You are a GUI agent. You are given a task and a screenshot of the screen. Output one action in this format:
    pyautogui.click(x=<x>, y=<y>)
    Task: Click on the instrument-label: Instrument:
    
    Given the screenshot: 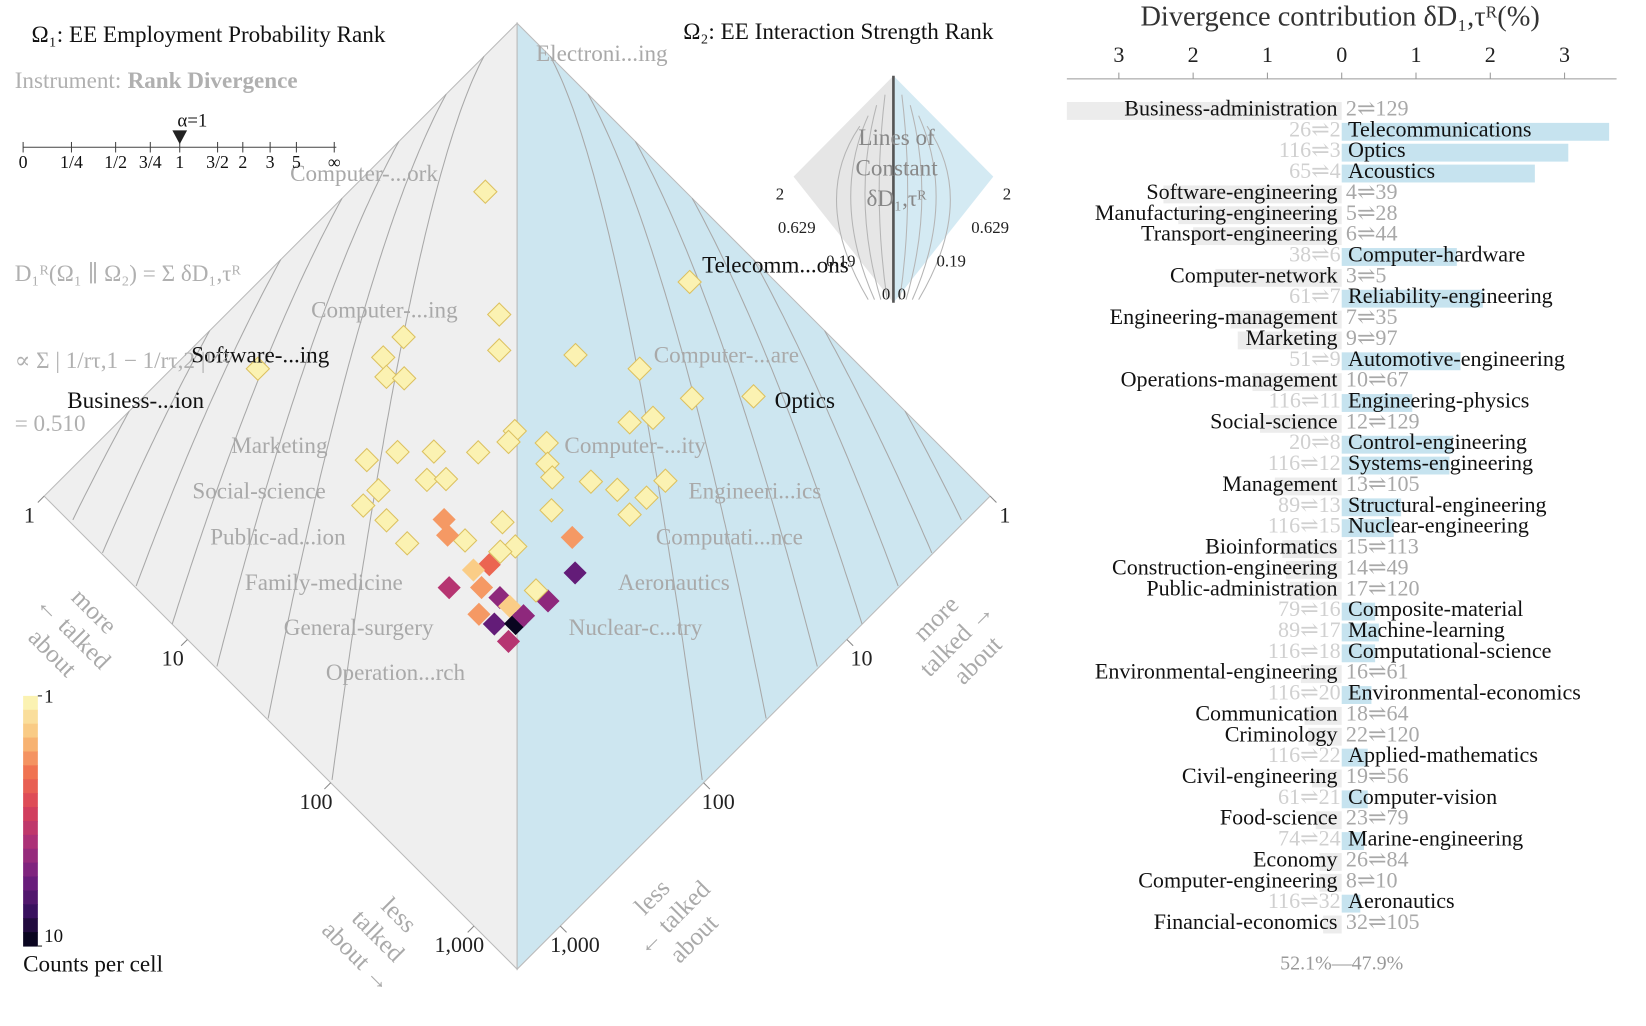 What is the action you would take?
    pyautogui.click(x=68, y=81)
    